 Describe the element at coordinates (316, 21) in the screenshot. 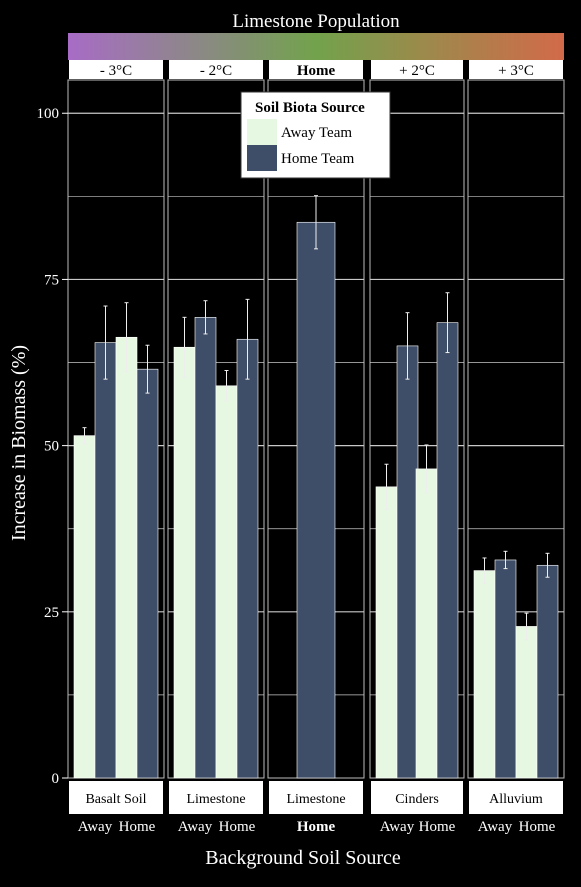

I see `chart-title: Limestone Population` at that location.